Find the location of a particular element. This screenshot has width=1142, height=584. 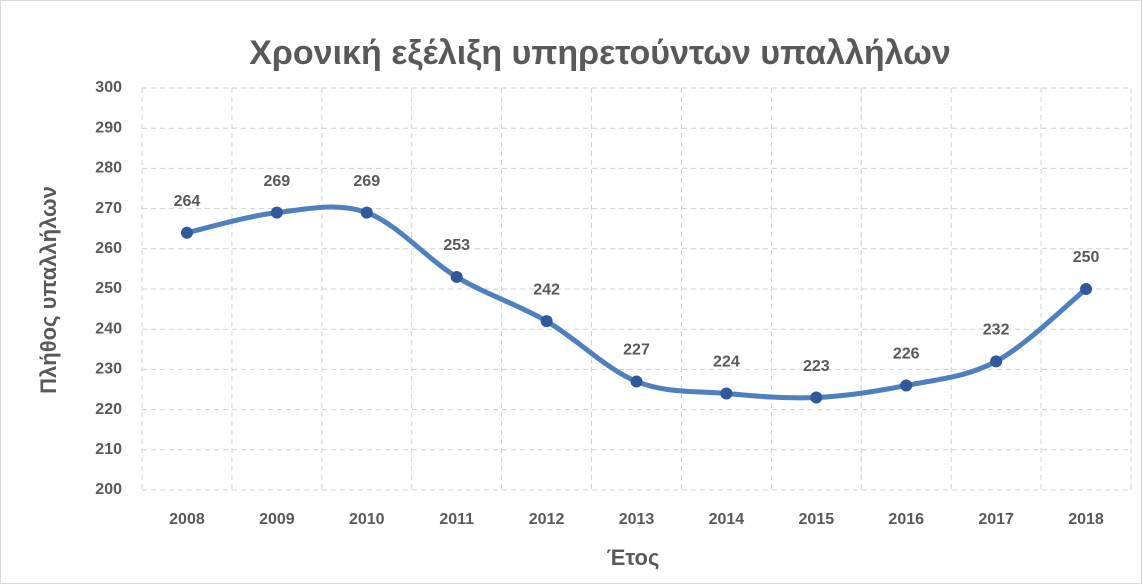

data-label: 253 is located at coordinates (456, 245).